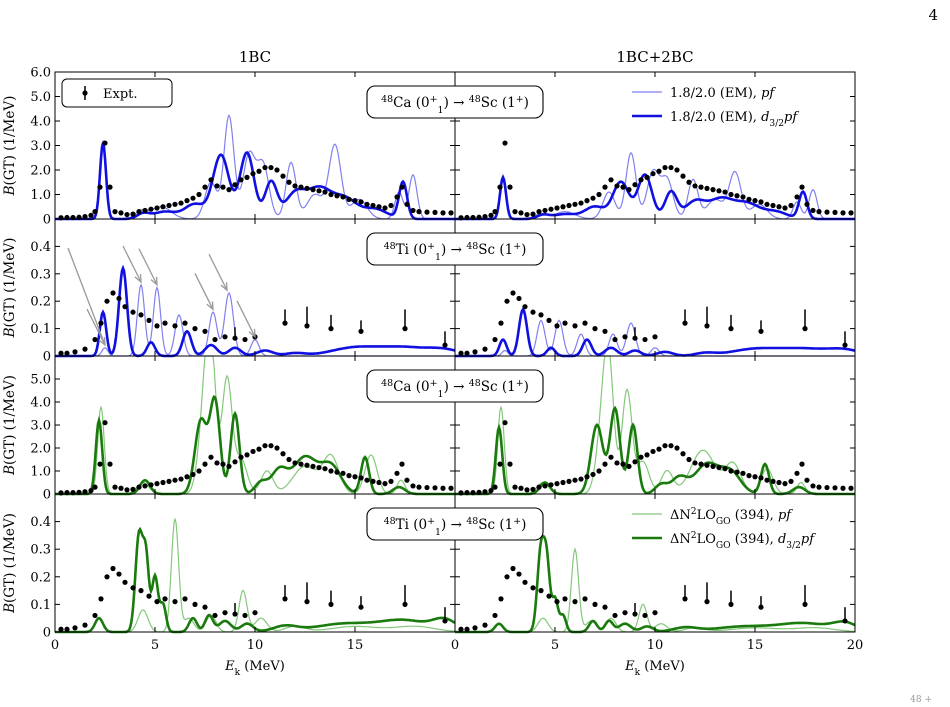 This screenshot has height=707, width=950. I want to click on annotation-arrow-long, so click(86, 296).